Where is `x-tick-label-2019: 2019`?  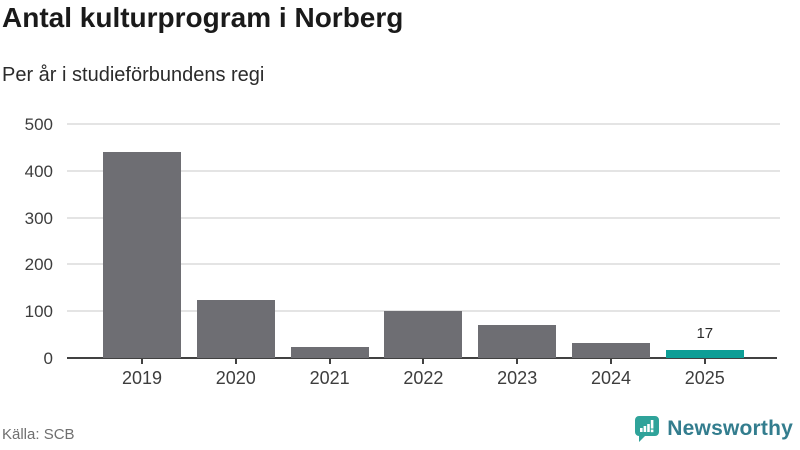
x-tick-label-2019: 2019 is located at coordinates (142, 378).